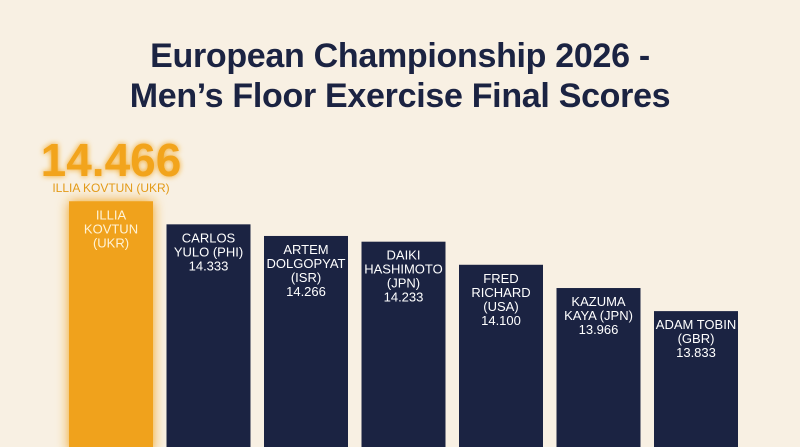 The image size is (800, 447). Describe the element at coordinates (111, 160) in the screenshot. I see `highlight-value-label: 14.466` at that location.